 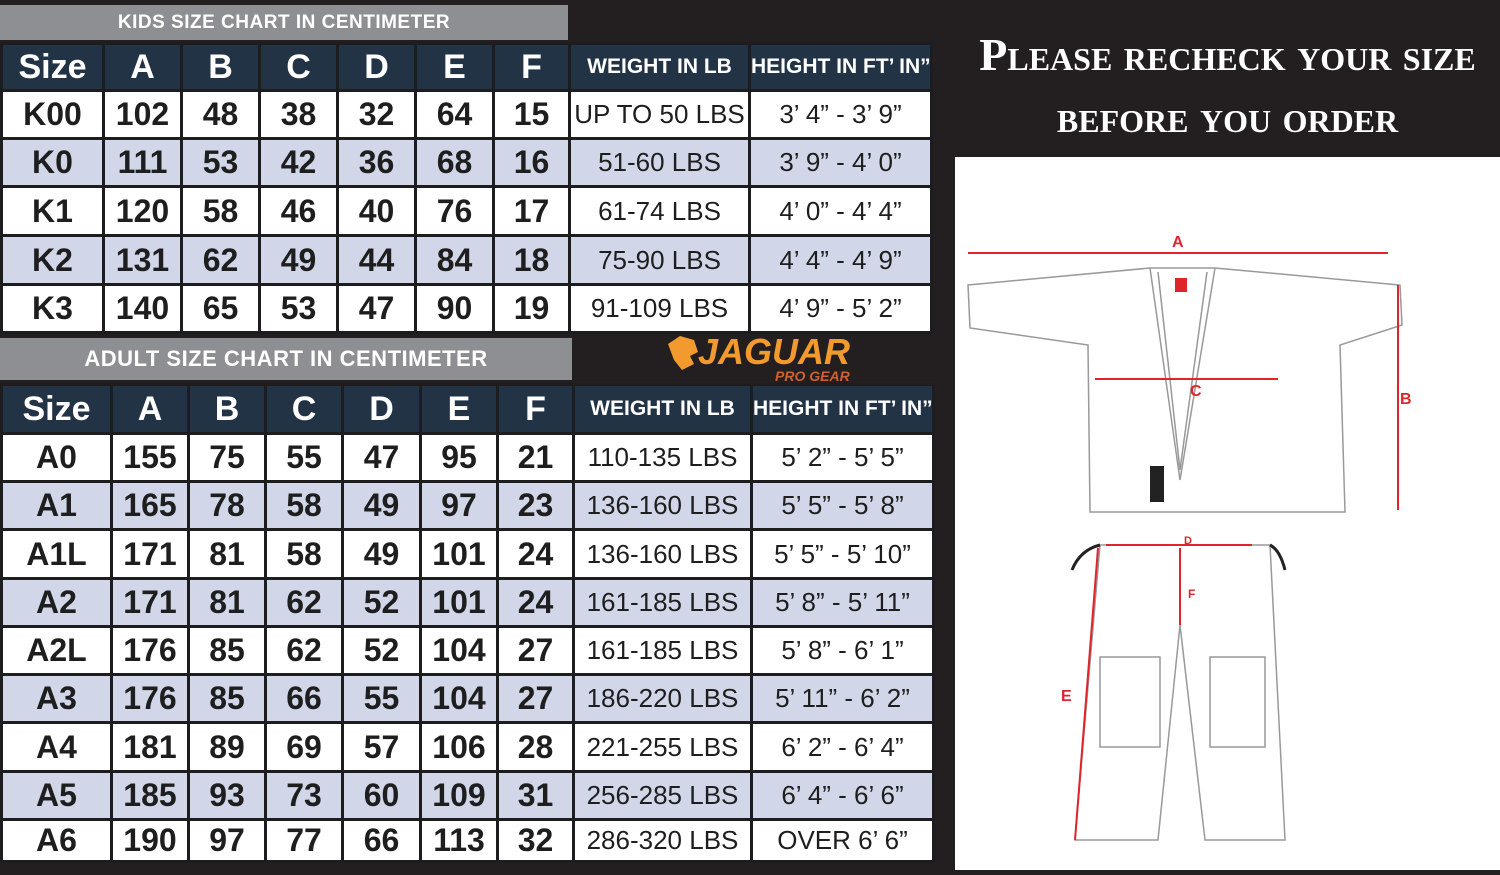 I want to click on table-cell: OVER 6’ 6”, so click(x=842, y=840).